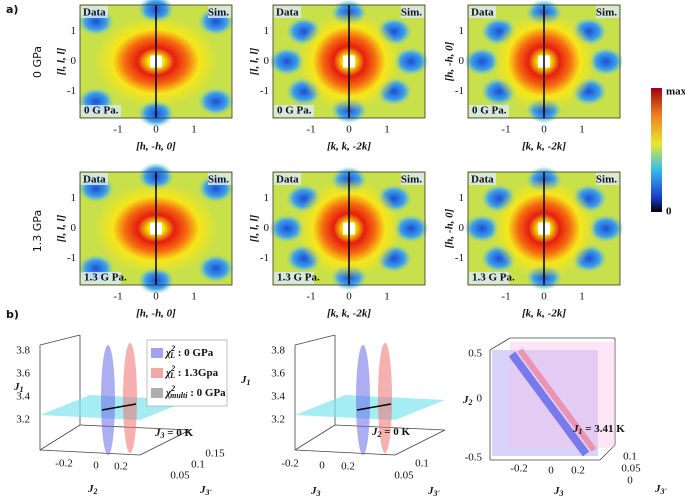  What do you see at coordinates (396, 432) in the screenshot?
I see `annotation-rest: = 0 K` at bounding box center [396, 432].